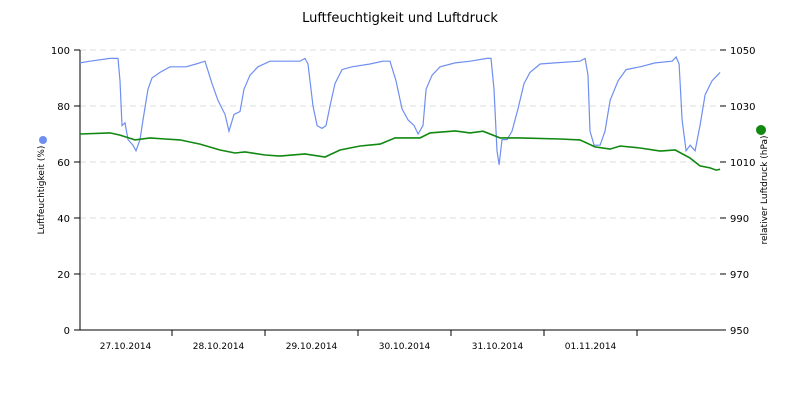 This screenshot has height=400, width=800. Describe the element at coordinates (126, 347) in the screenshot. I see `x-tick-label: 27.10.2014` at that location.